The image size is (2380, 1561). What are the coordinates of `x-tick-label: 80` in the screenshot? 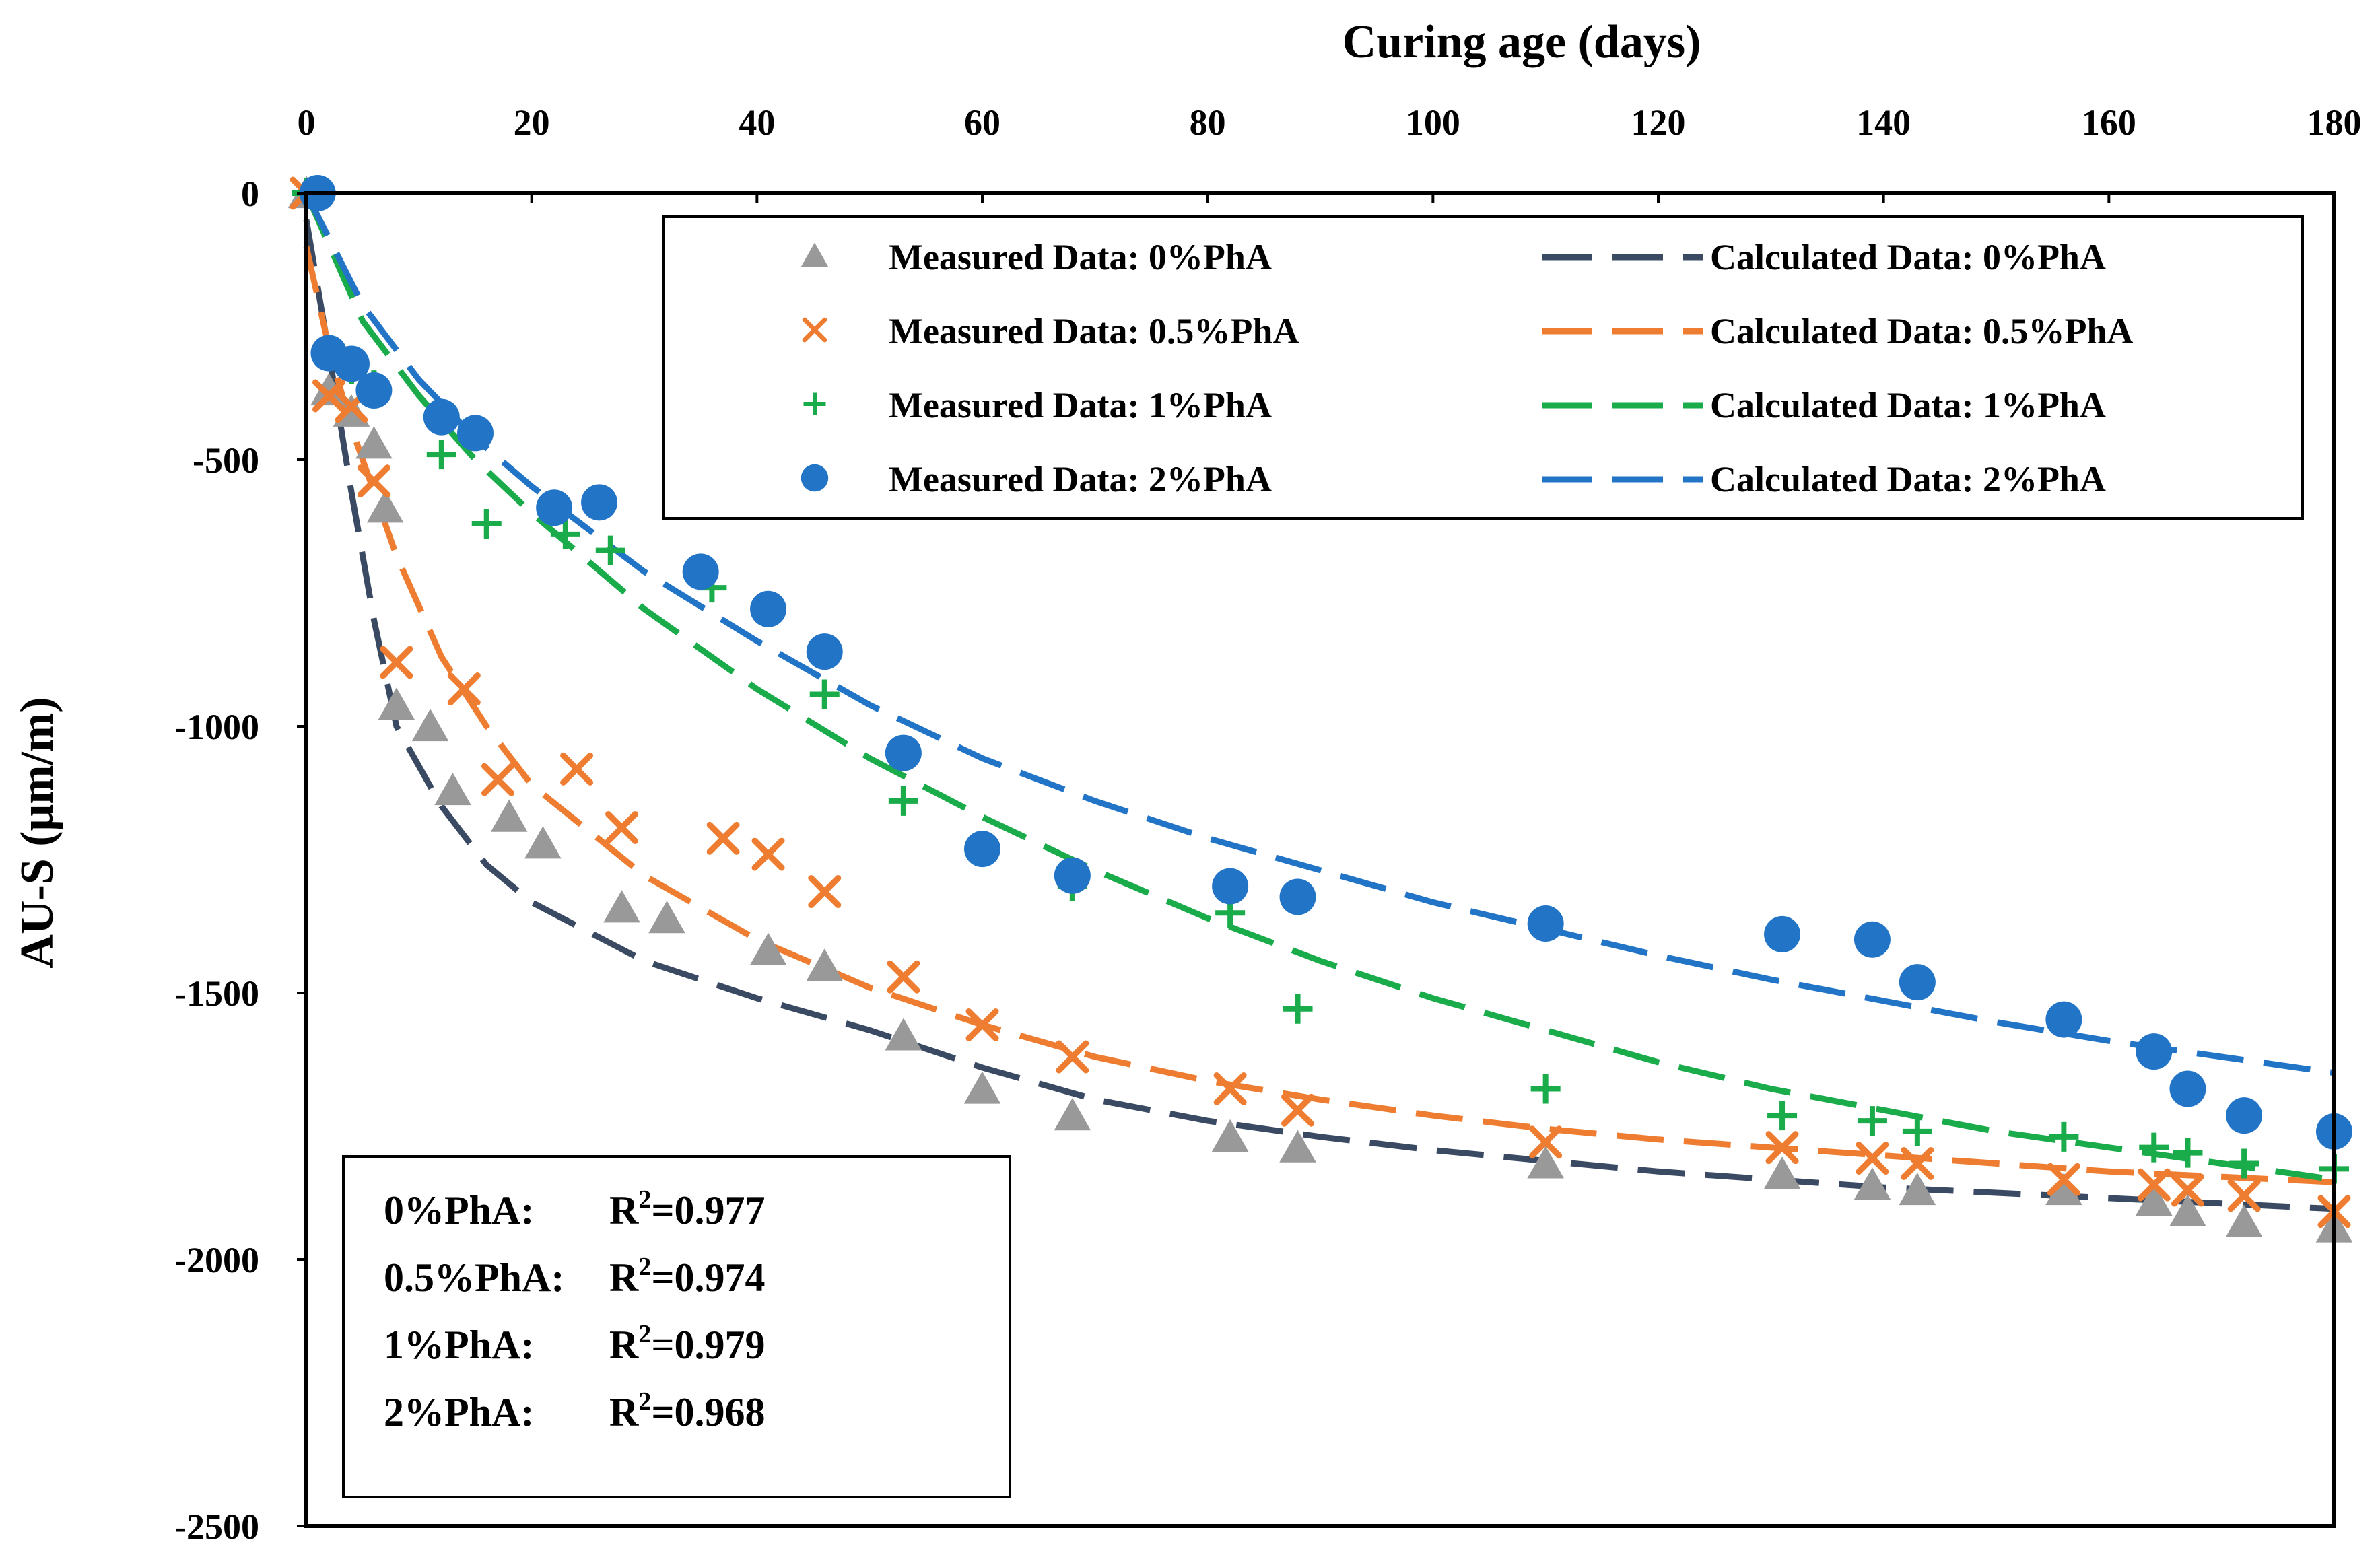 It's located at (1208, 123).